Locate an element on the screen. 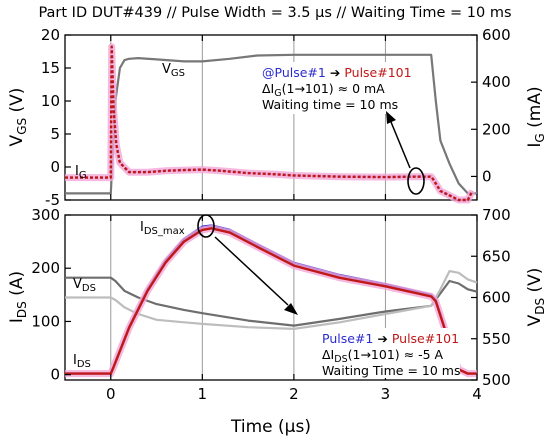 The image size is (550, 442). ids-max-label-main: I is located at coordinates (142, 227).